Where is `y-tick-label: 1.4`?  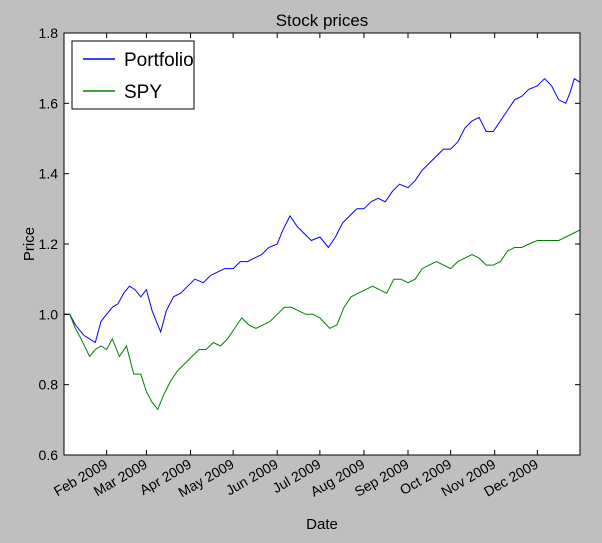 y-tick-label: 1.4 is located at coordinates (49, 174).